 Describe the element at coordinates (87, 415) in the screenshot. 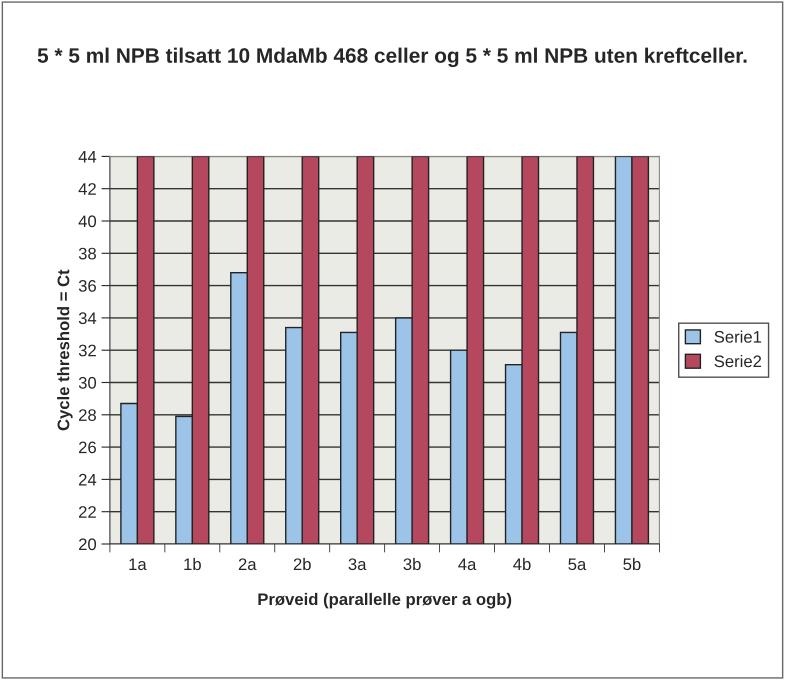

I see `y-tick-label: 28` at that location.